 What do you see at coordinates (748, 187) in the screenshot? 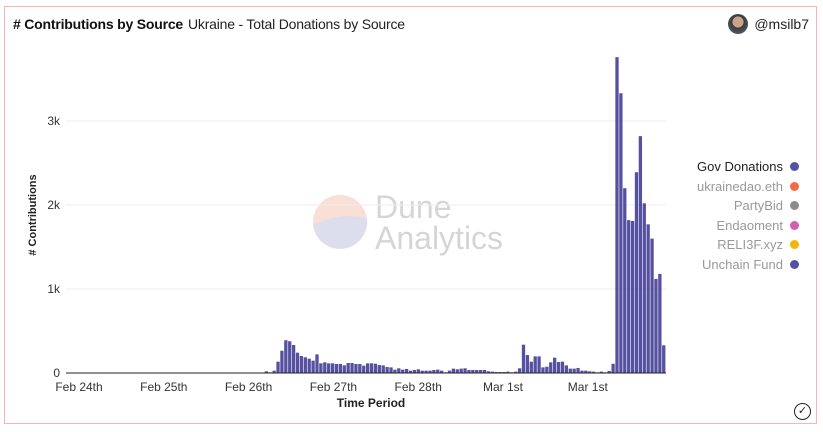
I see `legend-item: ukrainedao.eth` at bounding box center [748, 187].